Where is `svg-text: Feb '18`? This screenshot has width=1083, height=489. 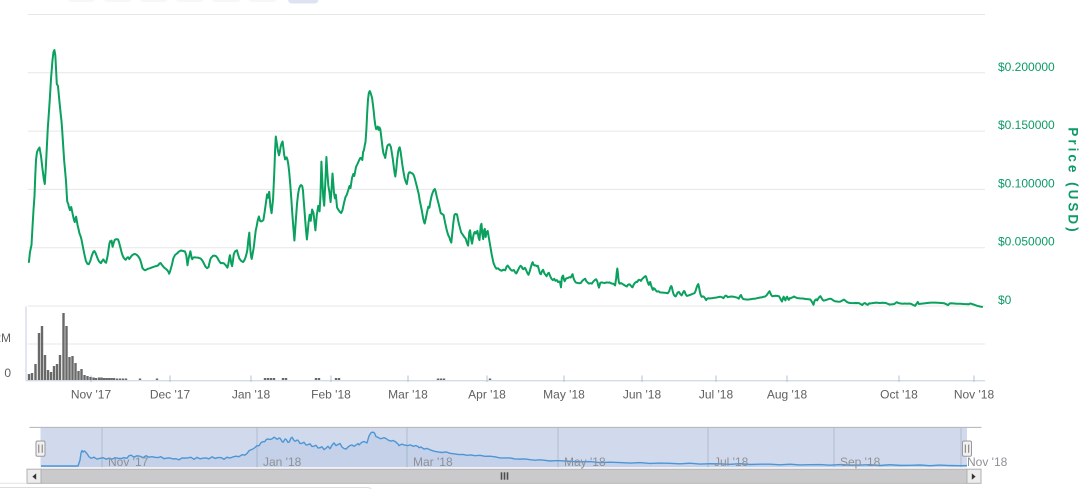
svg-text: Feb '18 is located at coordinates (331, 395).